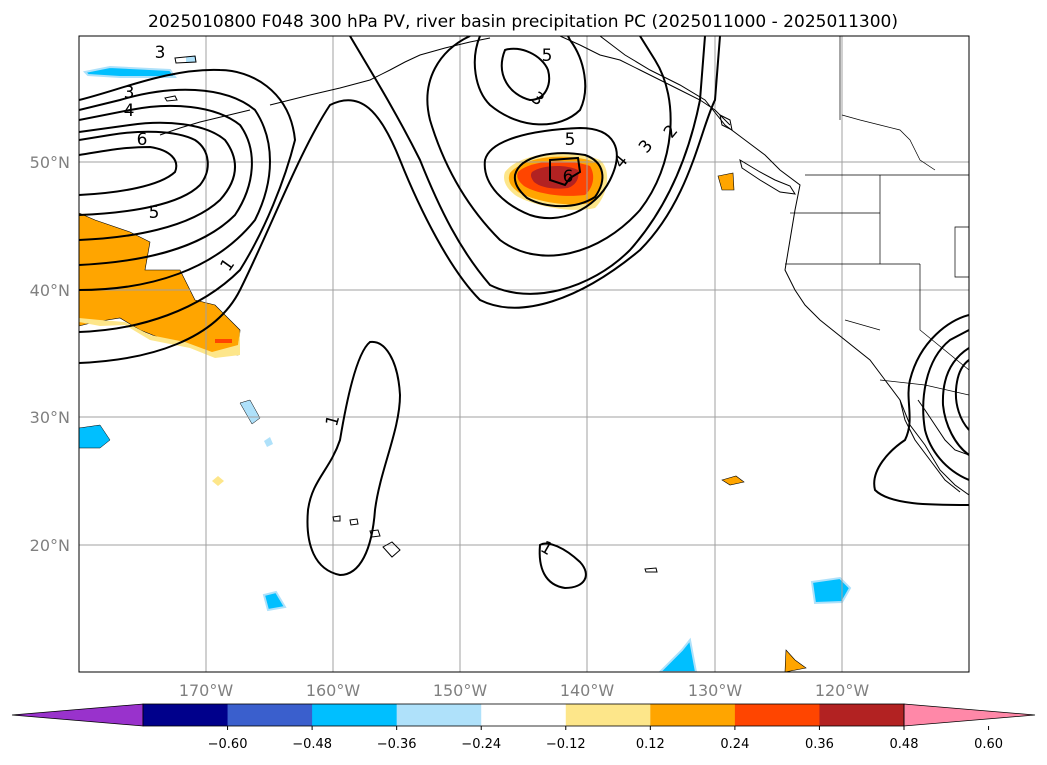 The height and width of the screenshot is (765, 1047). Describe the element at coordinates (50, 354) in the screenshot. I see `latitude-labels: 50°N 40°N 30°N 20°N` at that location.